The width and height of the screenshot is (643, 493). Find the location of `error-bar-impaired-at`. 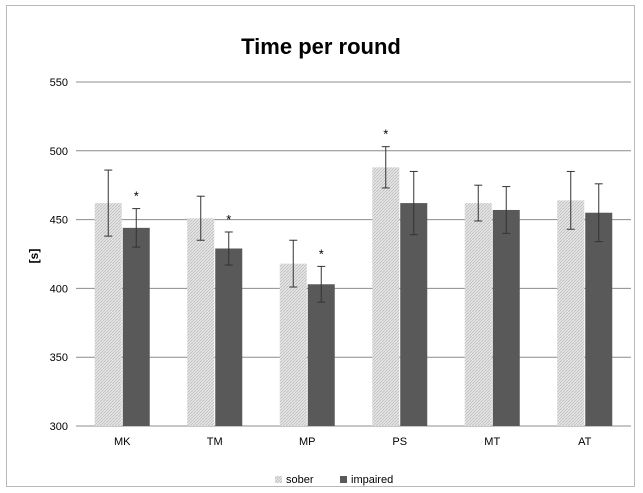

error-bar-impaired-at is located at coordinates (598, 213).